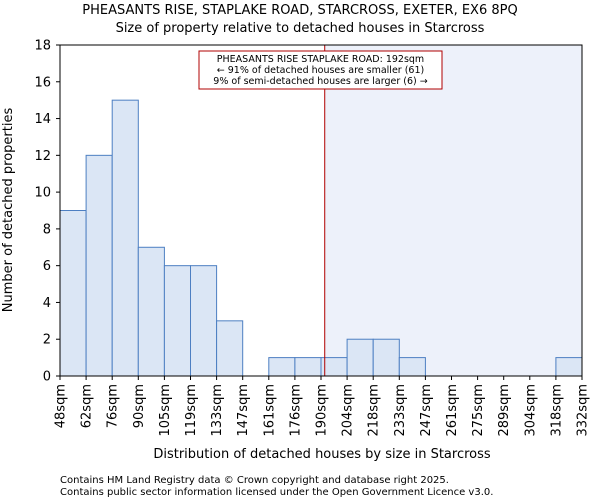 Image resolution: width=600 pixels, height=500 pixels. Describe the element at coordinates (478, 410) in the screenshot. I see `x-tick-label: 275sqm` at that location.